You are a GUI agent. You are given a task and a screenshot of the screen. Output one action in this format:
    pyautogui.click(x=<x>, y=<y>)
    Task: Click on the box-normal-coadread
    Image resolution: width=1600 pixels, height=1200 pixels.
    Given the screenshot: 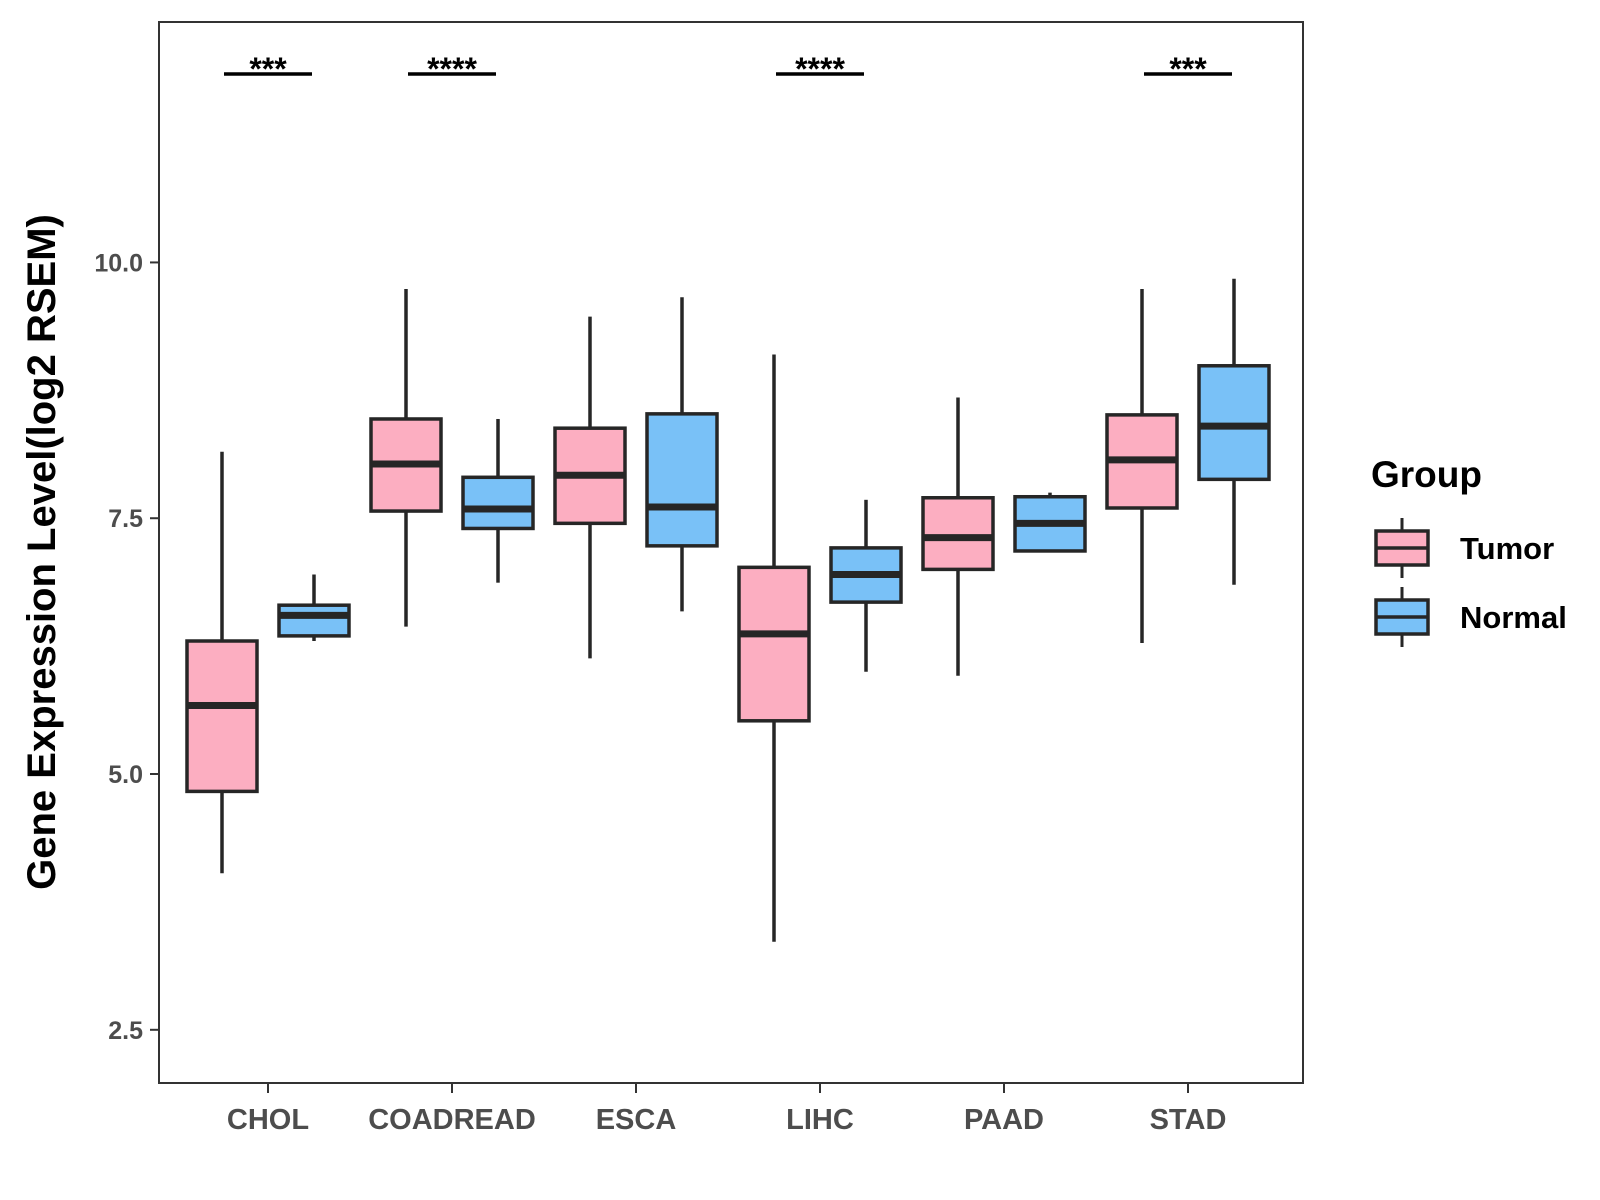 What is the action you would take?
    pyautogui.click(x=498, y=500)
    